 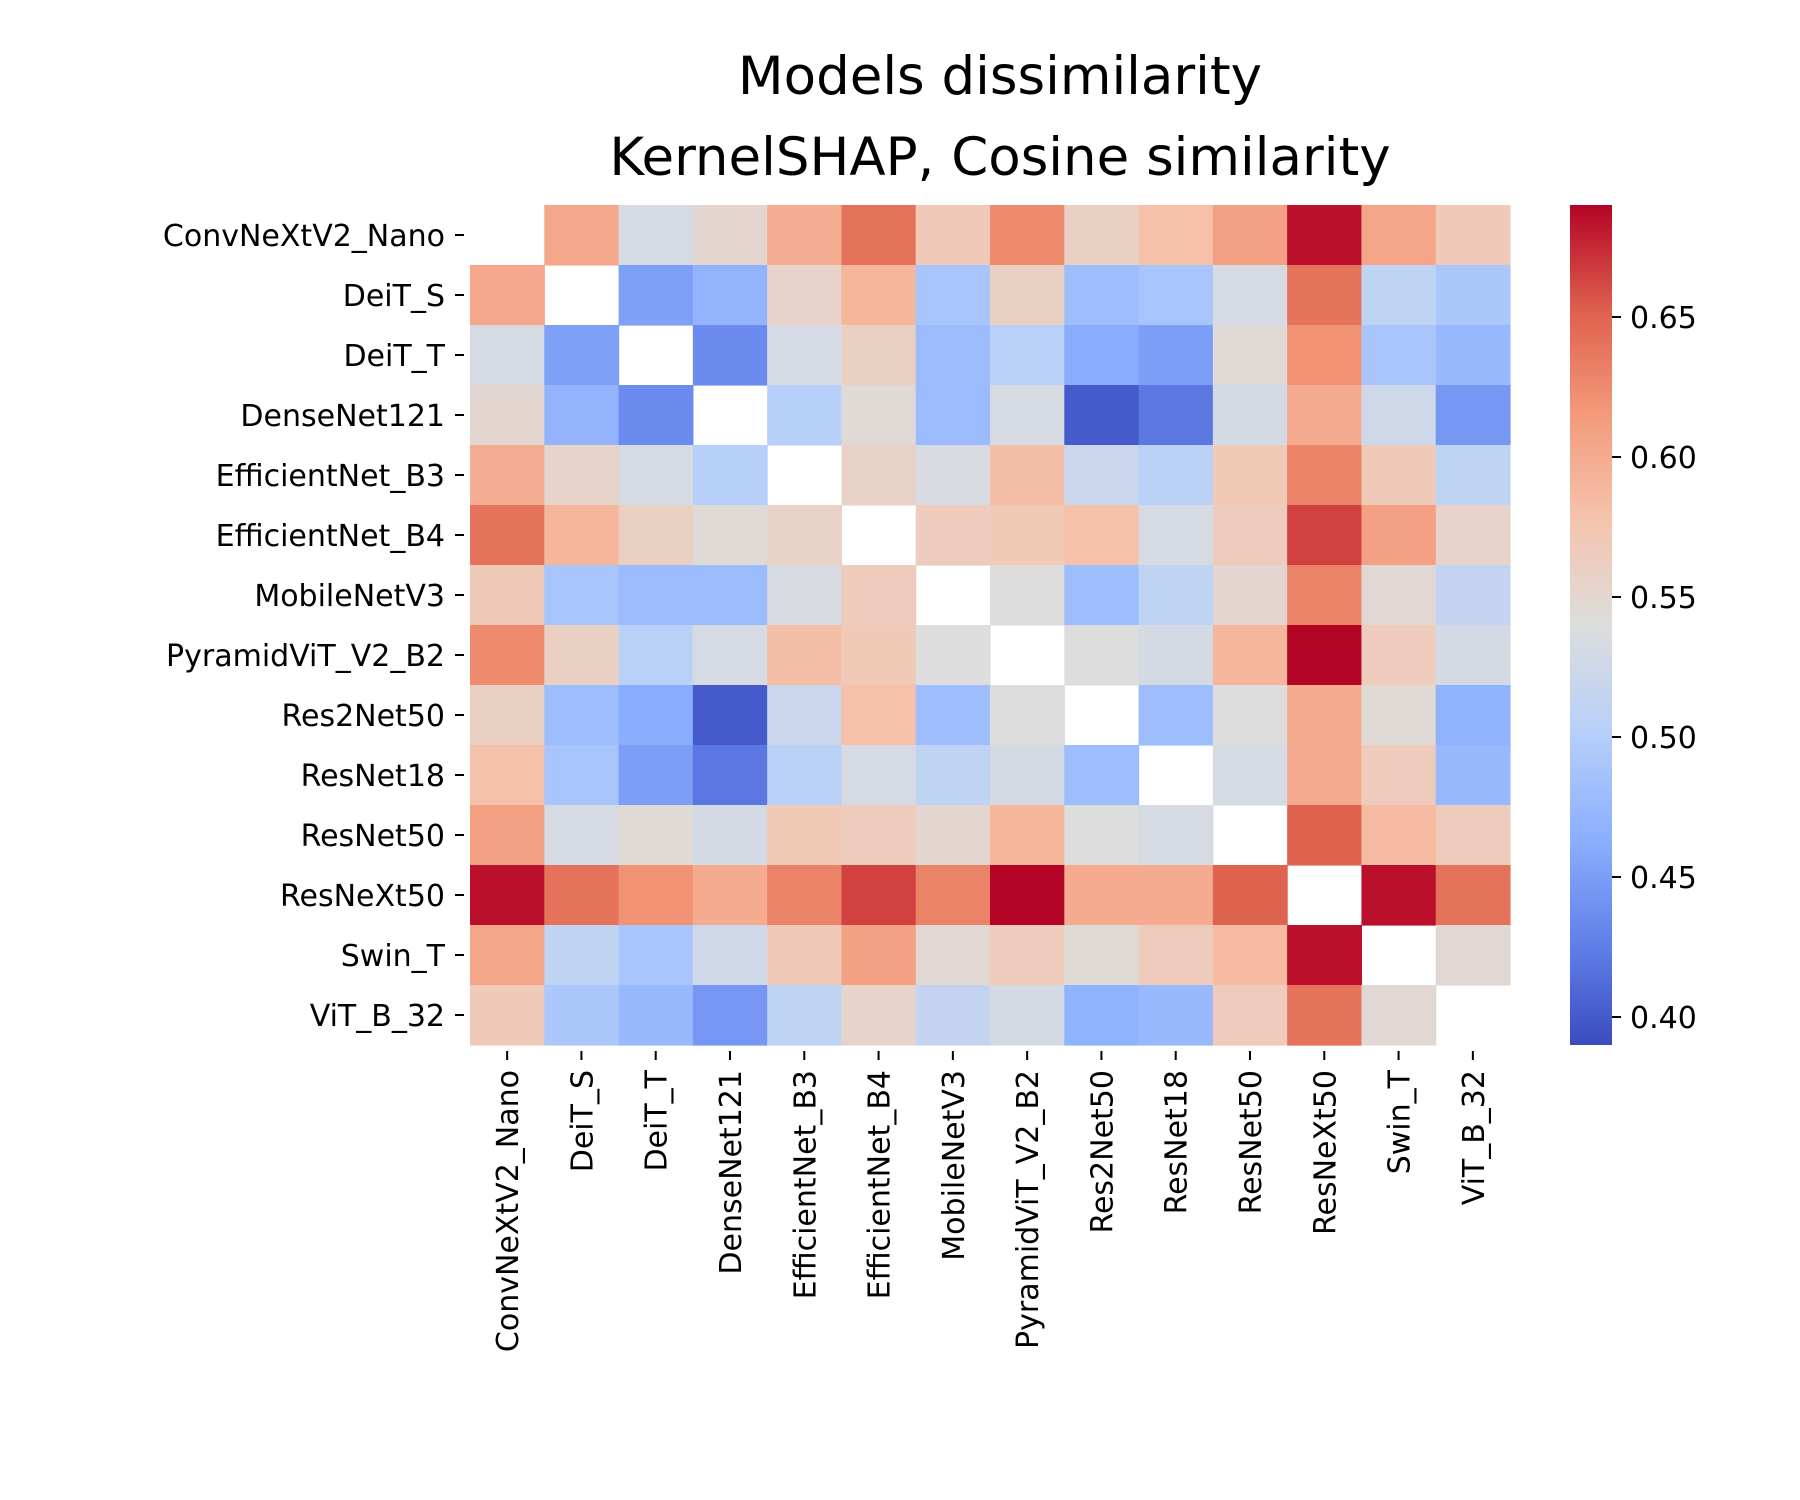 What do you see at coordinates (342, 416) in the screenshot?
I see `y-tick-label: DenseNet121` at bounding box center [342, 416].